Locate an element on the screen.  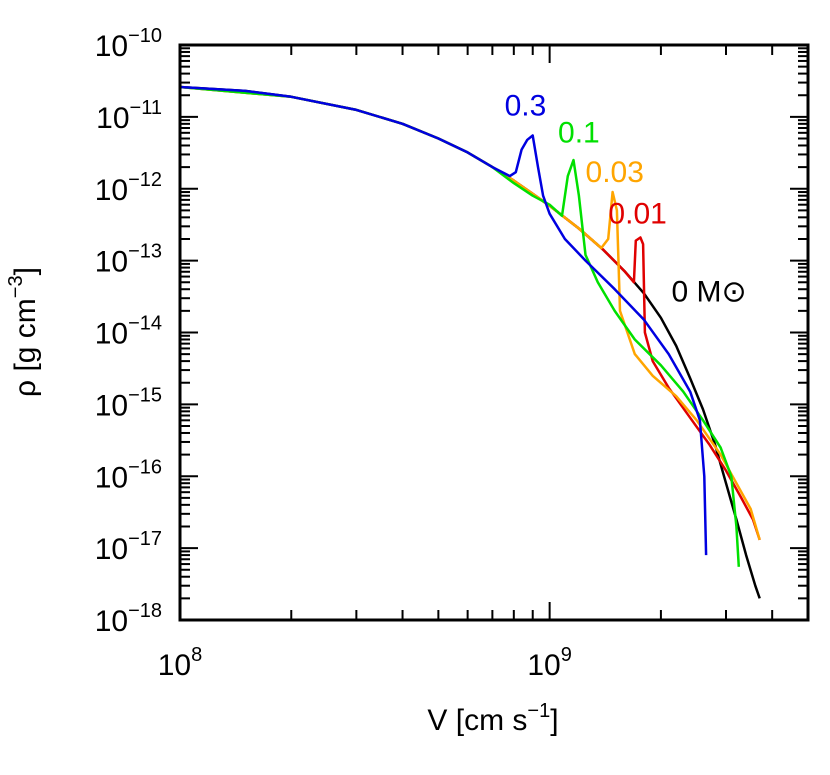
series-label: 0.1 is located at coordinates (579, 133).